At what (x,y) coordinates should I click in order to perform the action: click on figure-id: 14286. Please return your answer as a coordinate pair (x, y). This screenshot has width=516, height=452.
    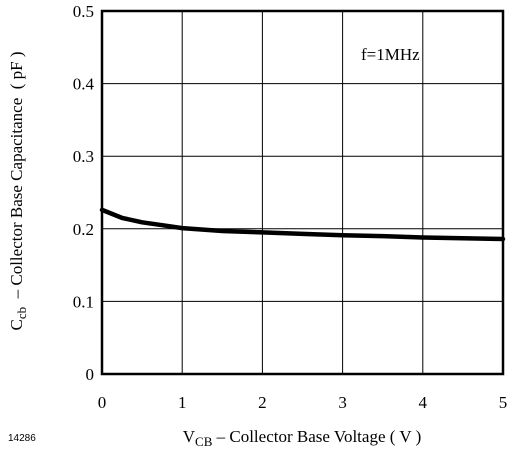
    Looking at the image, I should click on (22, 438).